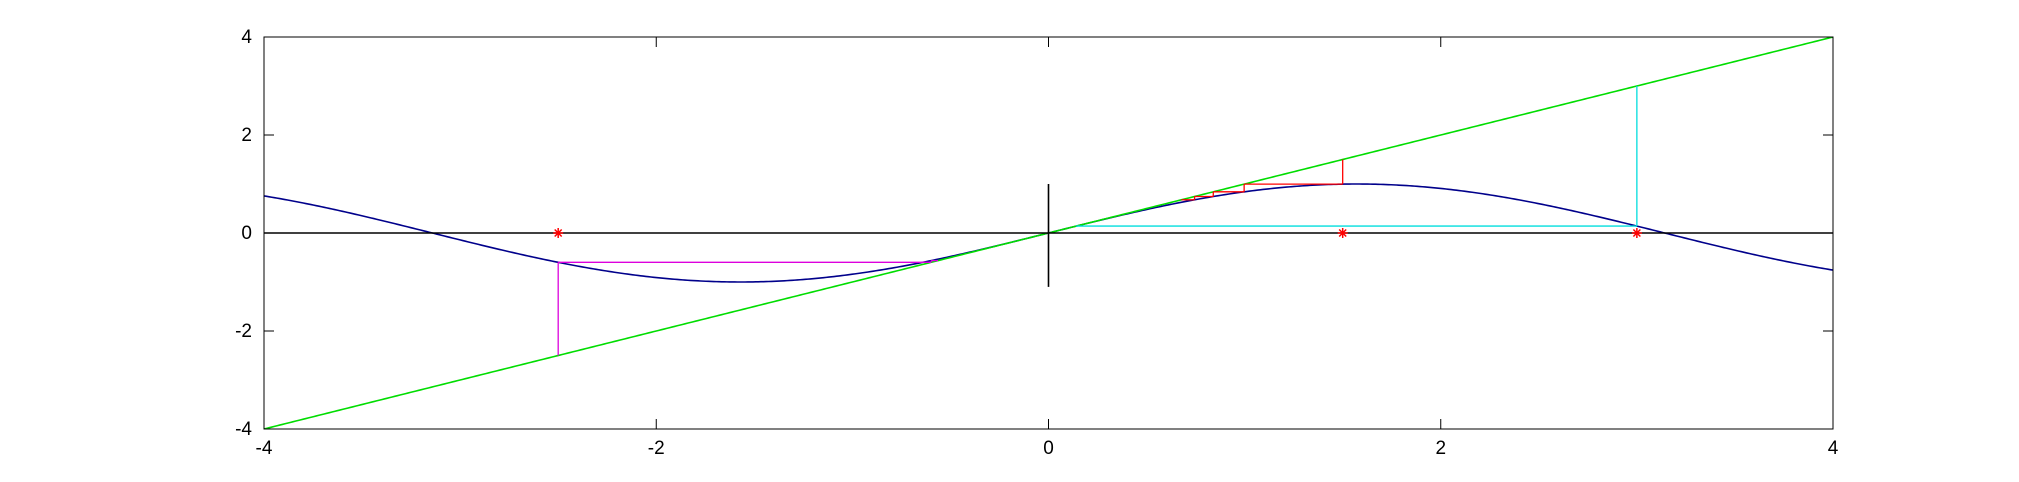 The image size is (2019, 482). Describe the element at coordinates (246, 233) in the screenshot. I see `y-tick-label: 0` at that location.